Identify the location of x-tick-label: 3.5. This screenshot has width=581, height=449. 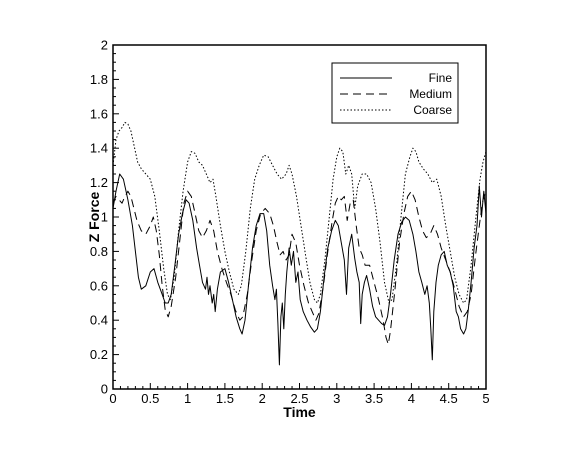
(374, 398).